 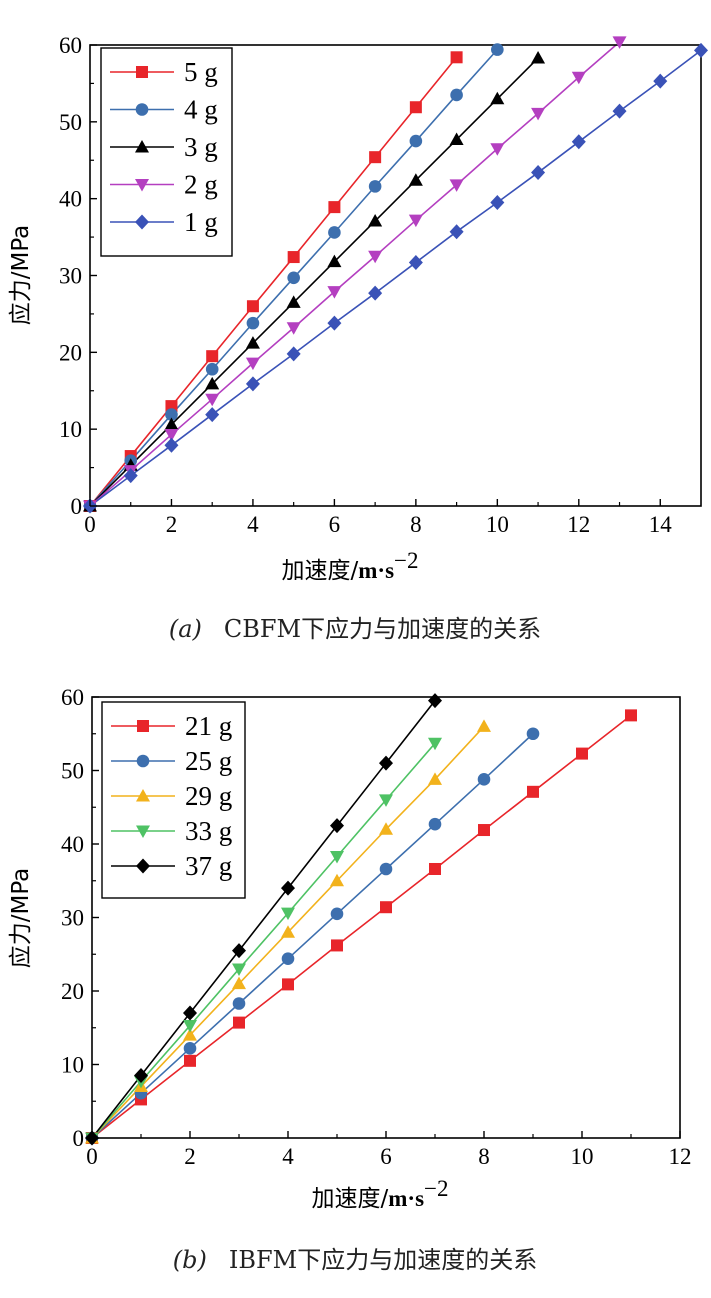 What do you see at coordinates (319, 571) in the screenshot?
I see `x-axis-label-main-a: 加速度/` at bounding box center [319, 571].